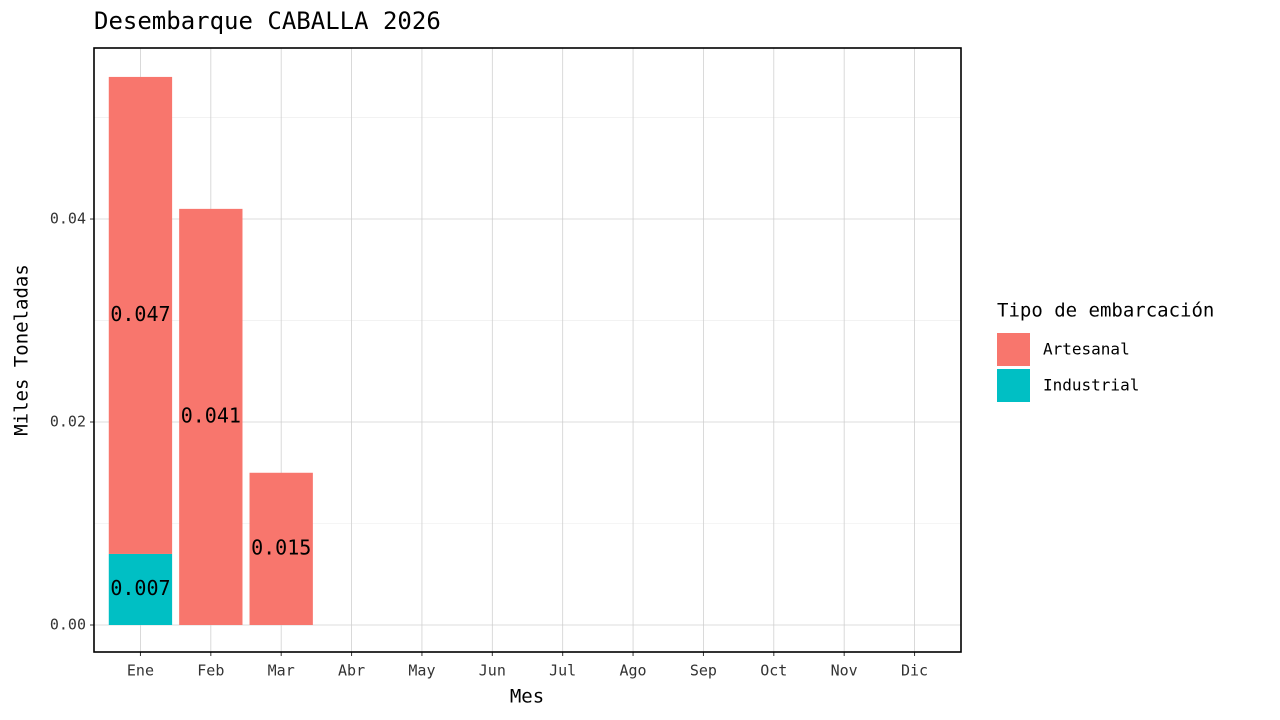 This screenshot has height=720, width=1280. I want to click on x-tick-label: Ago, so click(633, 671).